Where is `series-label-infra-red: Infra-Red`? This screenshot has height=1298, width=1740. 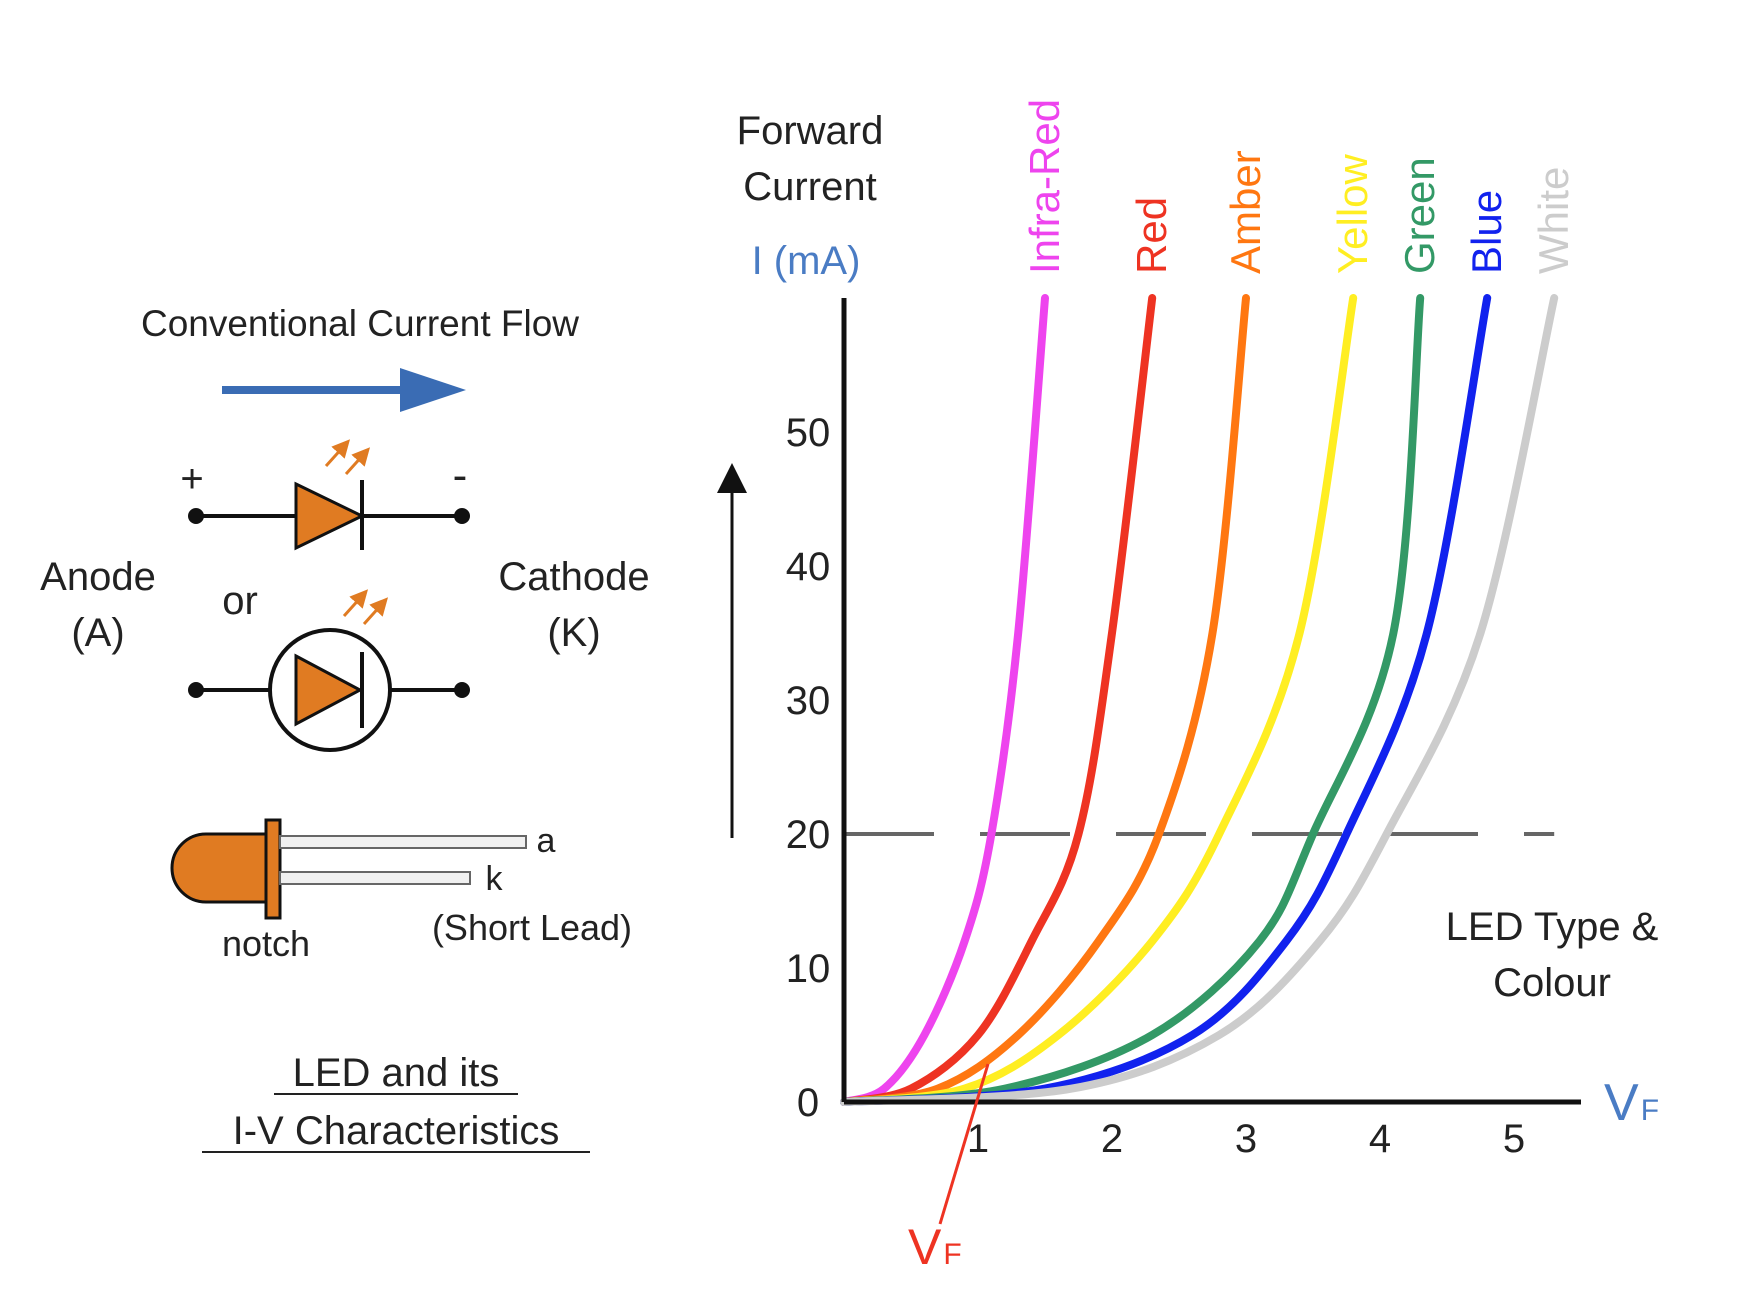
series-label-infra-red: Infra-Red is located at coordinates (1044, 186).